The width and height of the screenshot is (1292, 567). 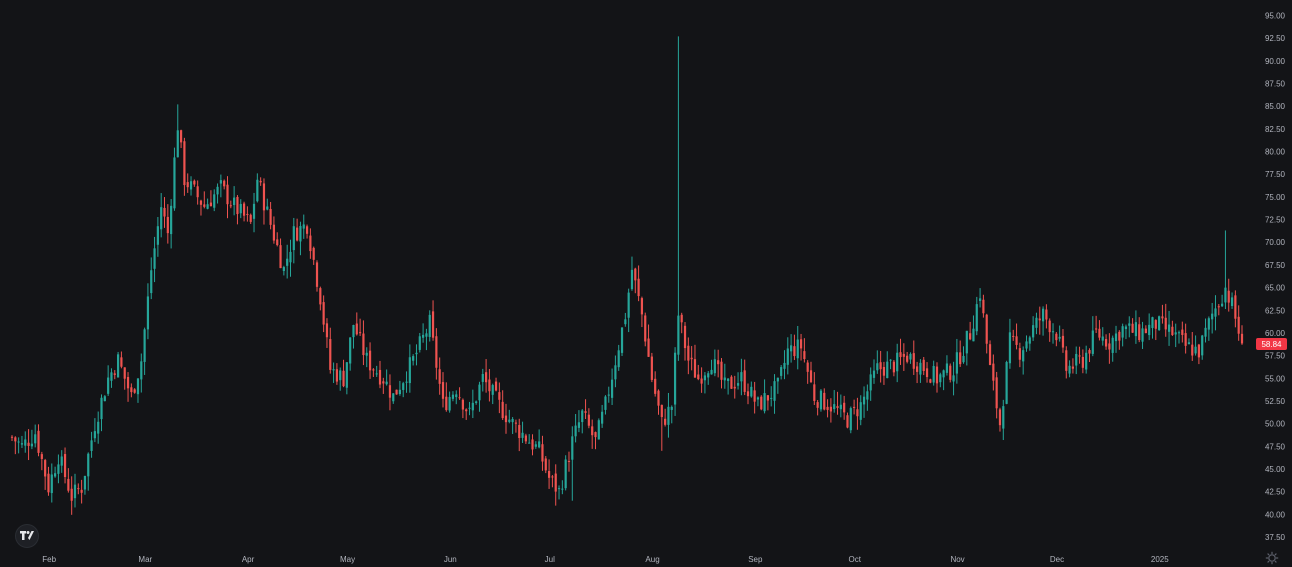 What do you see at coordinates (605, 559) in the screenshot?
I see `time-axis: Feb Mar Apr May Jun Jul Aug Sep Oct Nov Dec 2025` at bounding box center [605, 559].